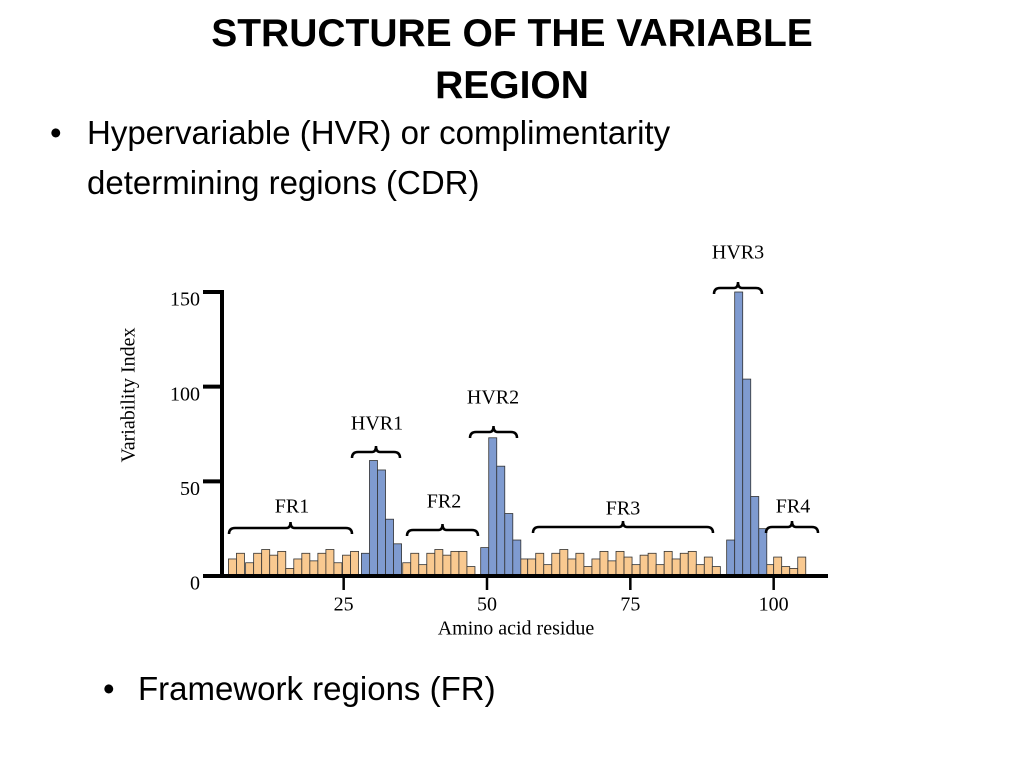 Image resolution: width=1024 pixels, height=768 pixels. I want to click on x-tick-label: 100, so click(774, 605).